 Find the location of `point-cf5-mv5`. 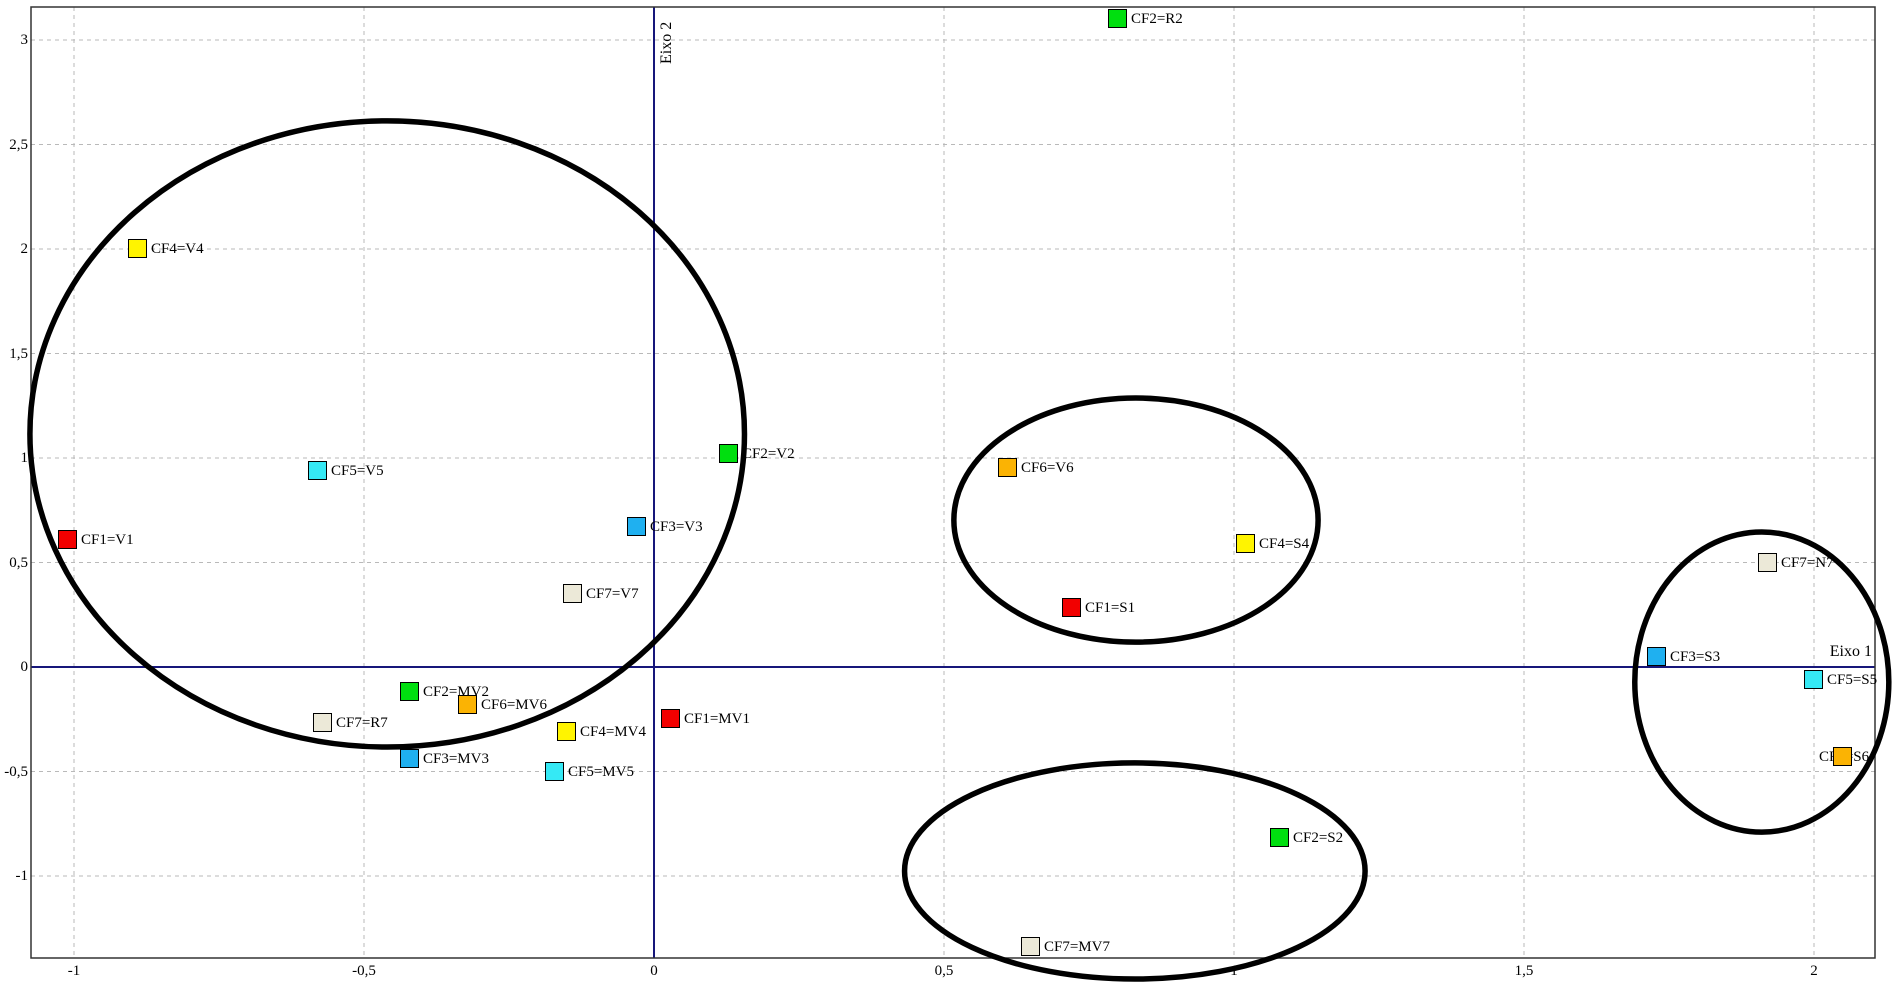

point-cf5-mv5 is located at coordinates (554, 771).